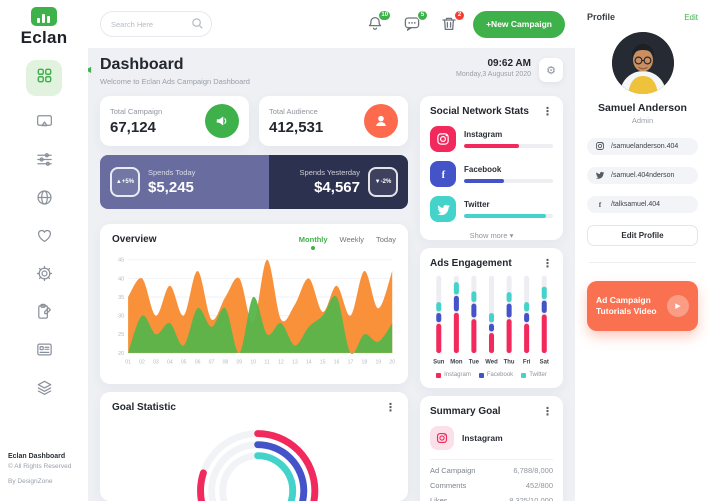 This screenshot has height=501, width=710. What do you see at coordinates (509, 63) in the screenshot?
I see `clock-time: 09:62 AM` at bounding box center [509, 63].